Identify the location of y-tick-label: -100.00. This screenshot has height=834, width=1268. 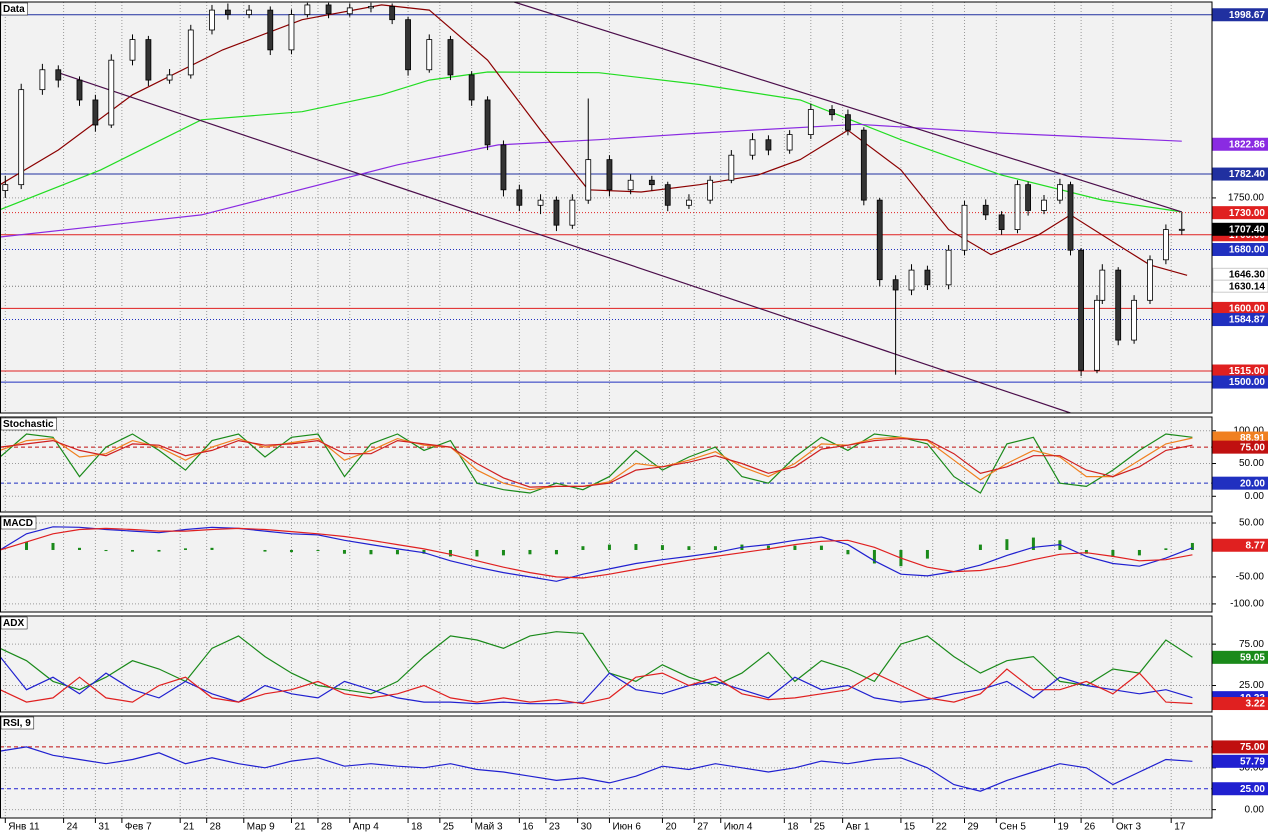
(1247, 604).